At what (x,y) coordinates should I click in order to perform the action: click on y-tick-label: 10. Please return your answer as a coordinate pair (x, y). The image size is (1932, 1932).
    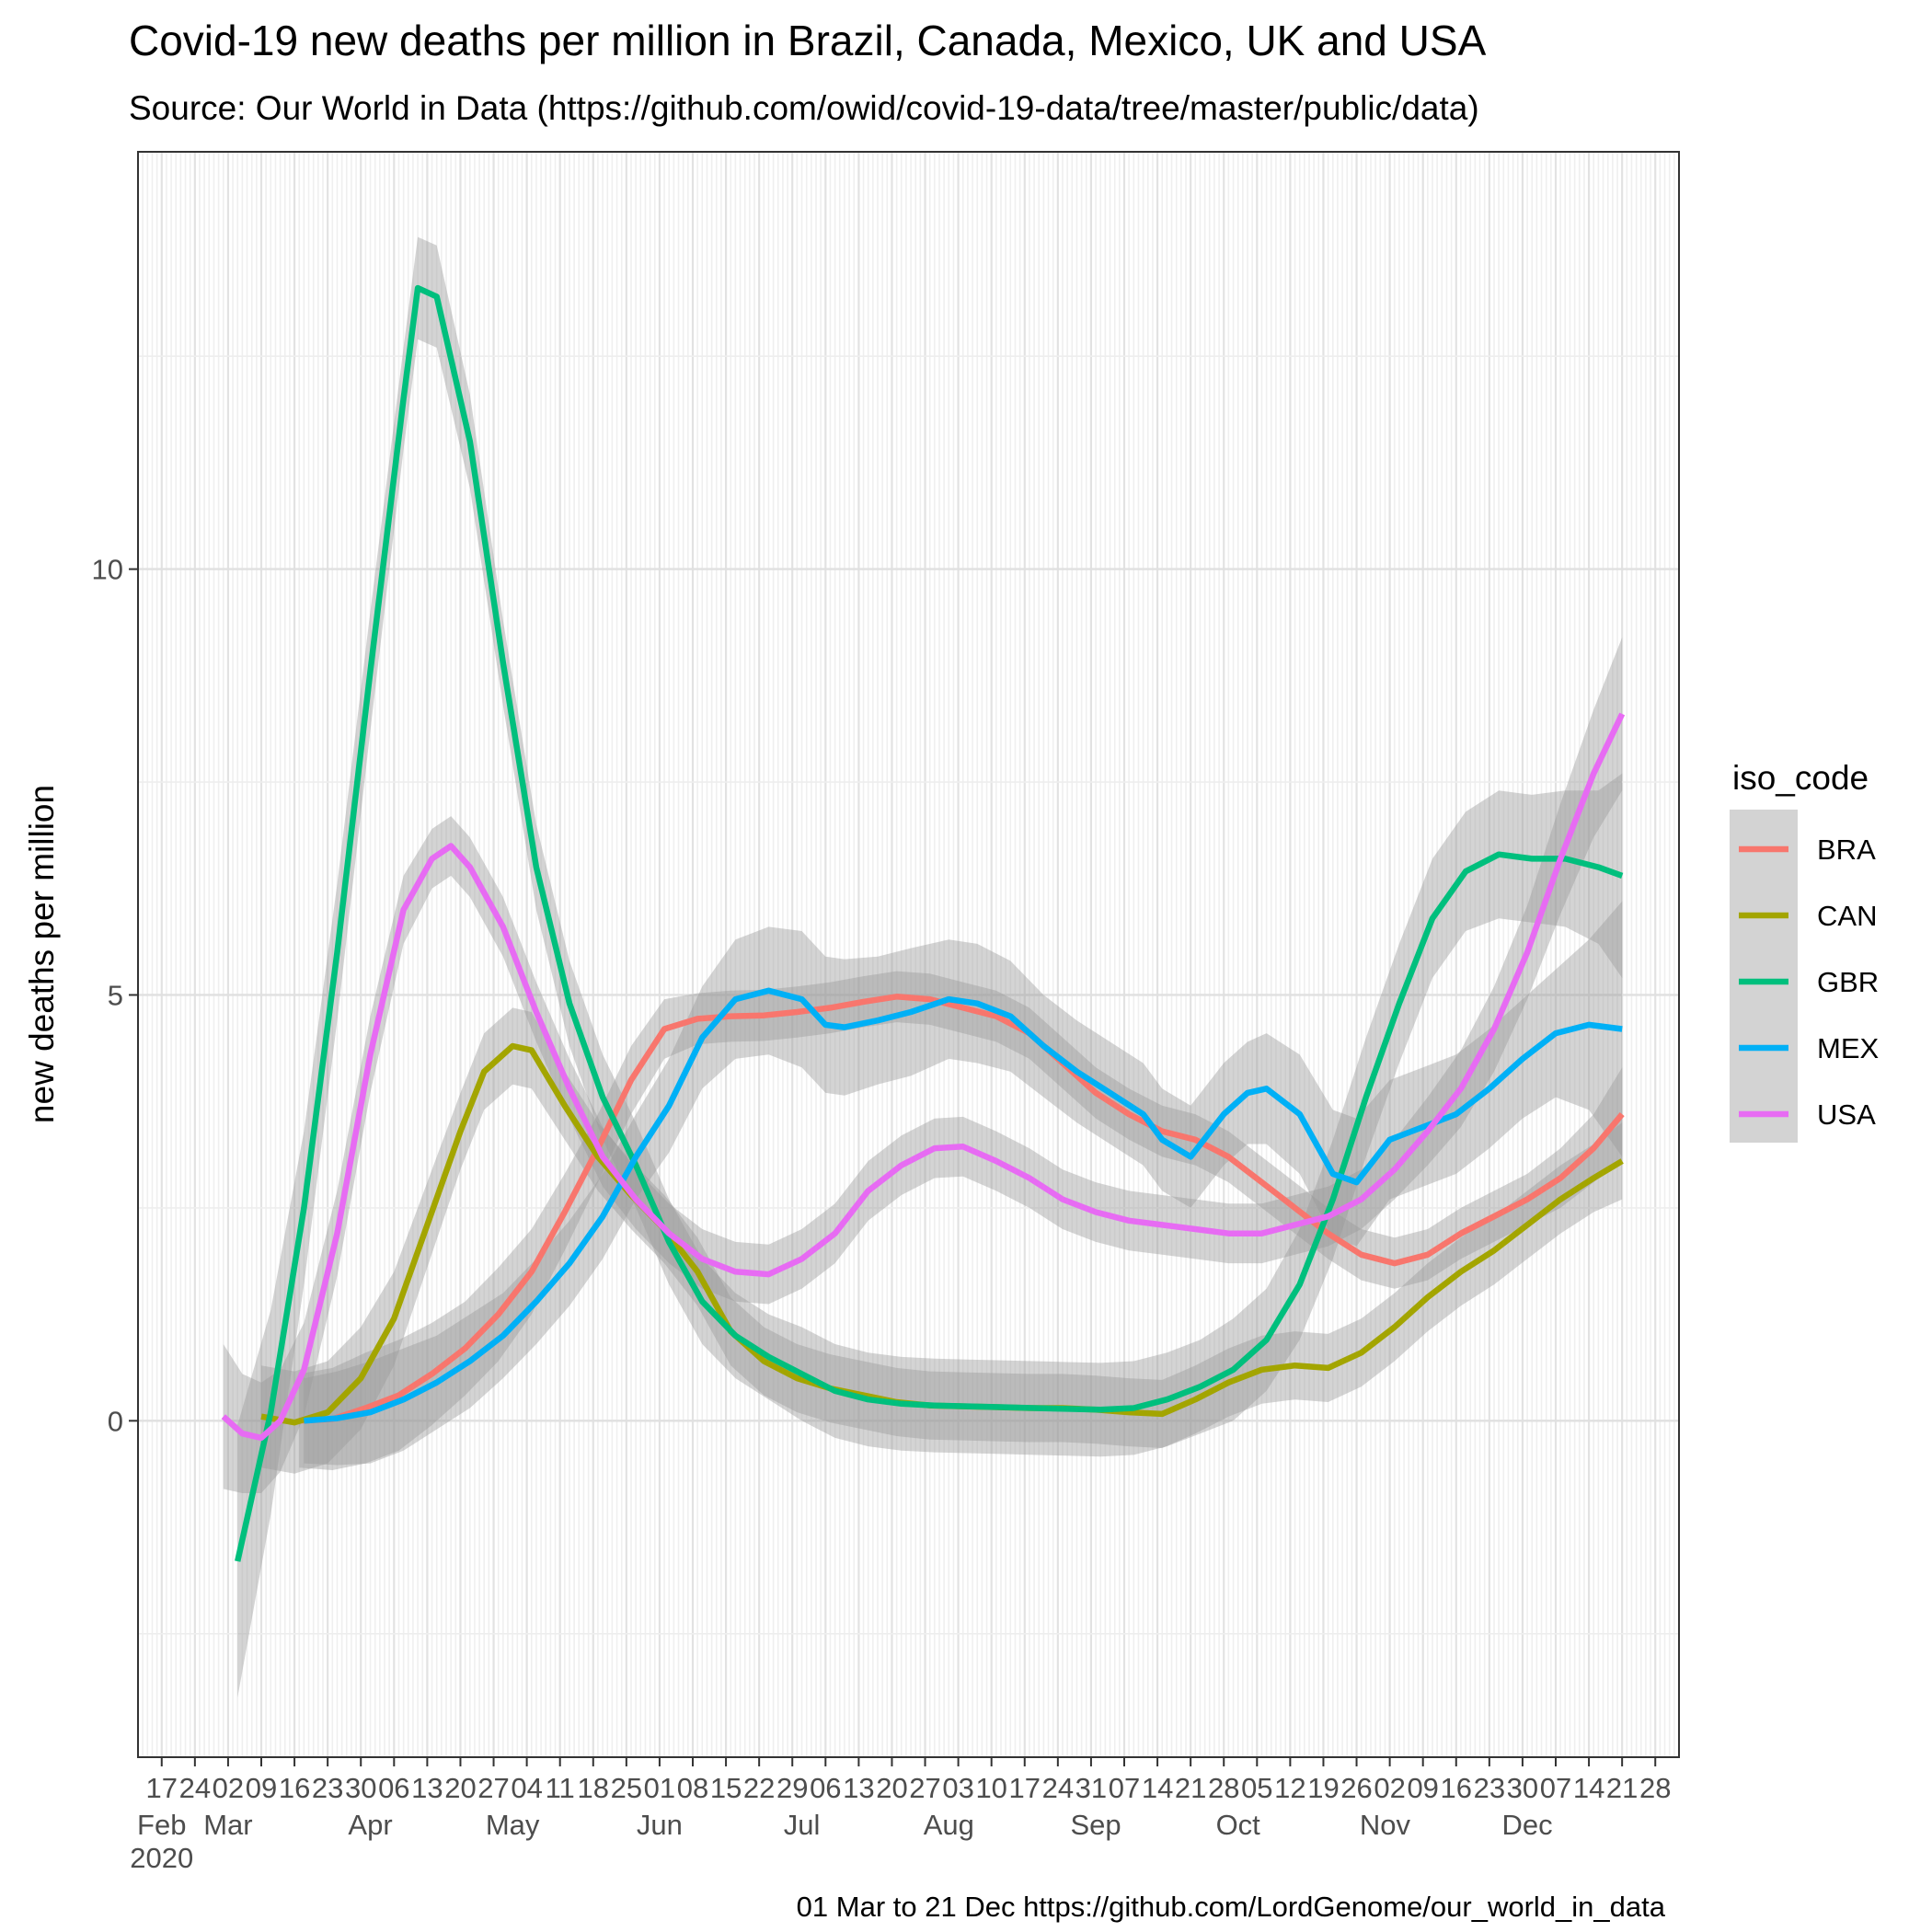
    Looking at the image, I should click on (107, 570).